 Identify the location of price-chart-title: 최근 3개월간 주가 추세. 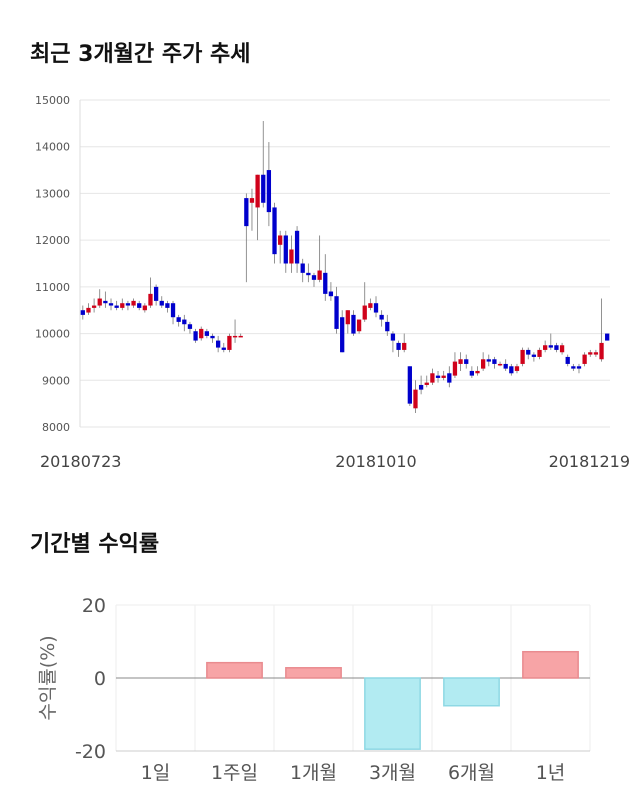
(140, 54).